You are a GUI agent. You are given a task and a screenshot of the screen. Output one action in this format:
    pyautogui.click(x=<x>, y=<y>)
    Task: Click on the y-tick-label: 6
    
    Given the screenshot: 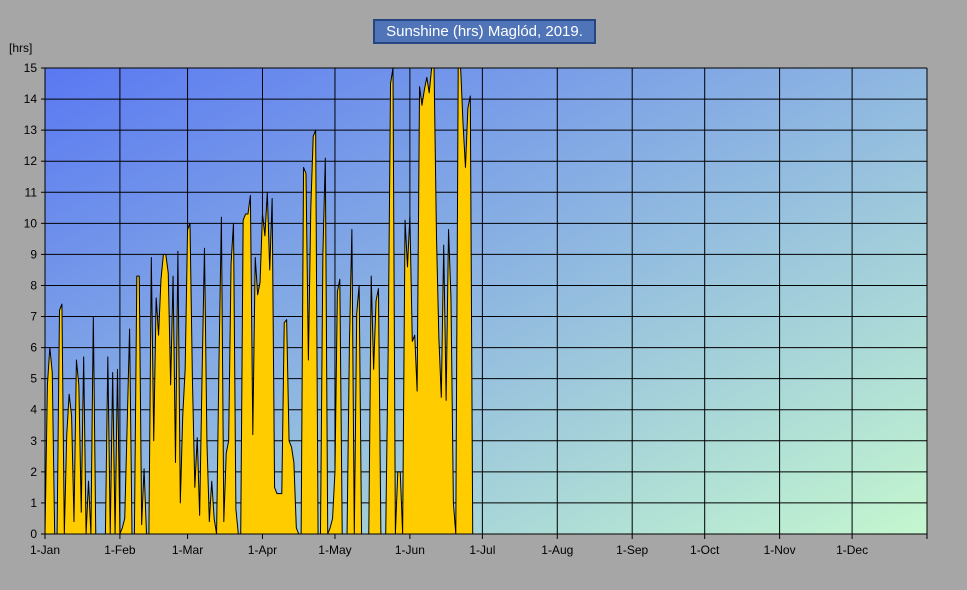 What is the action you would take?
    pyautogui.click(x=33, y=348)
    